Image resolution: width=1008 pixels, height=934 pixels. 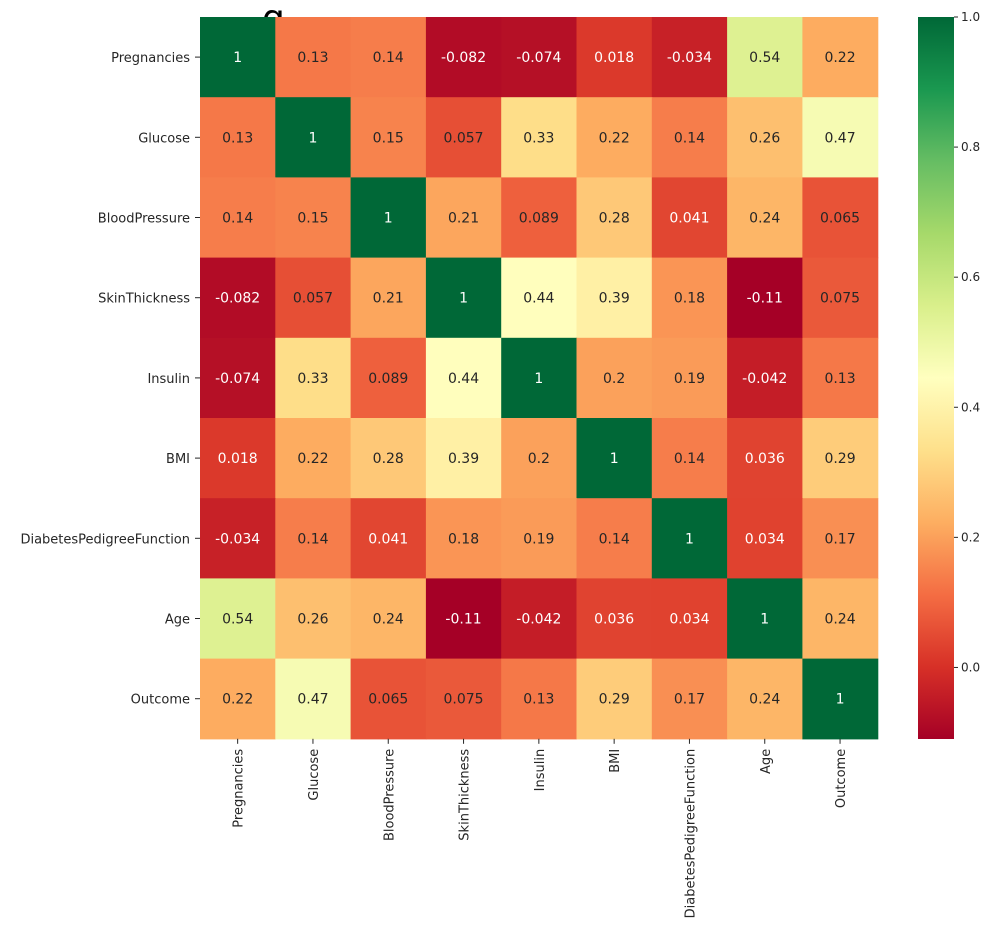 What do you see at coordinates (689, 299) in the screenshot?
I see `cell-value-label: 0.18` at bounding box center [689, 299].